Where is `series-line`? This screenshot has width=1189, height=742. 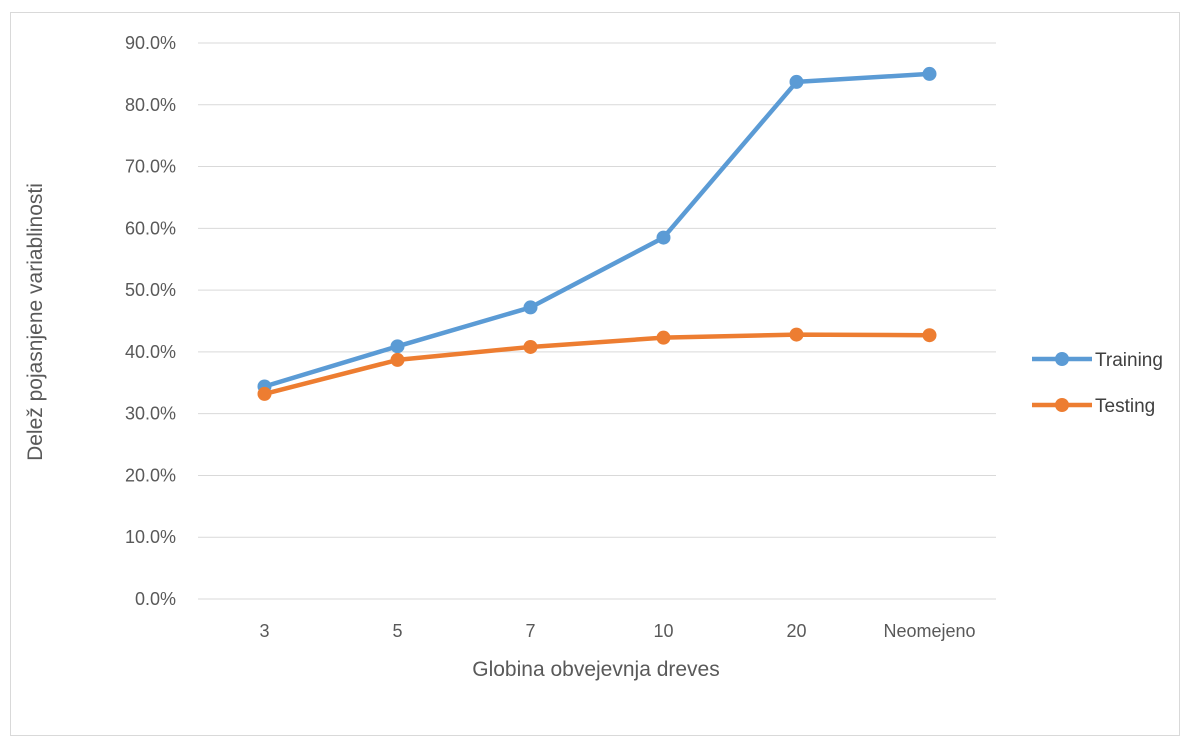
series-line is located at coordinates (597, 364).